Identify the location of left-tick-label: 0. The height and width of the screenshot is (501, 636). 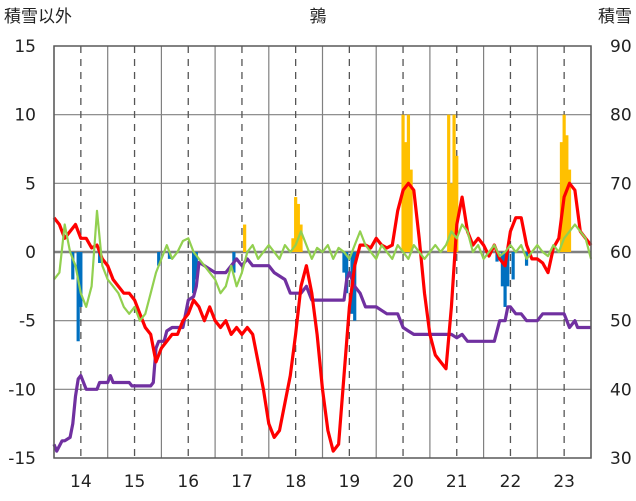
(30, 253).